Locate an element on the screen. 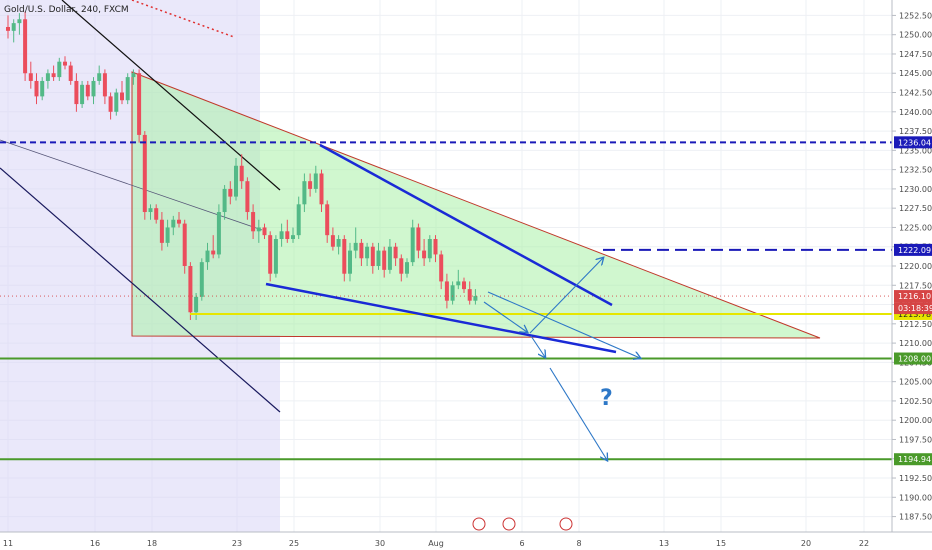 Image resolution: width=932 pixels, height=550 pixels. wedge-upper-line is located at coordinates (466, 225).